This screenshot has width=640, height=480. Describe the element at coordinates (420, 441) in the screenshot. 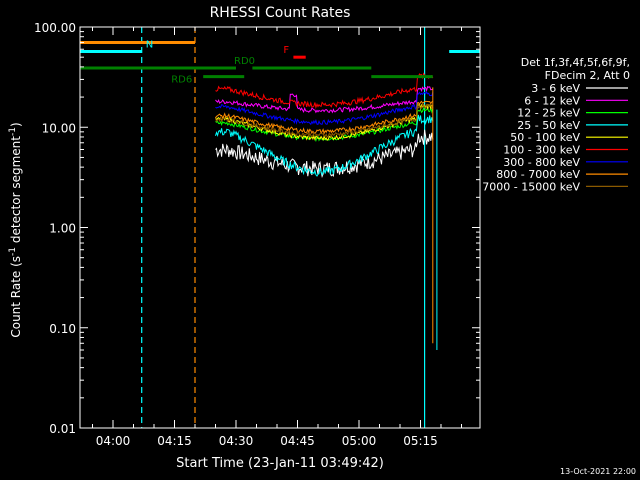

I see `x-tick-label-5: 05:15` at that location.